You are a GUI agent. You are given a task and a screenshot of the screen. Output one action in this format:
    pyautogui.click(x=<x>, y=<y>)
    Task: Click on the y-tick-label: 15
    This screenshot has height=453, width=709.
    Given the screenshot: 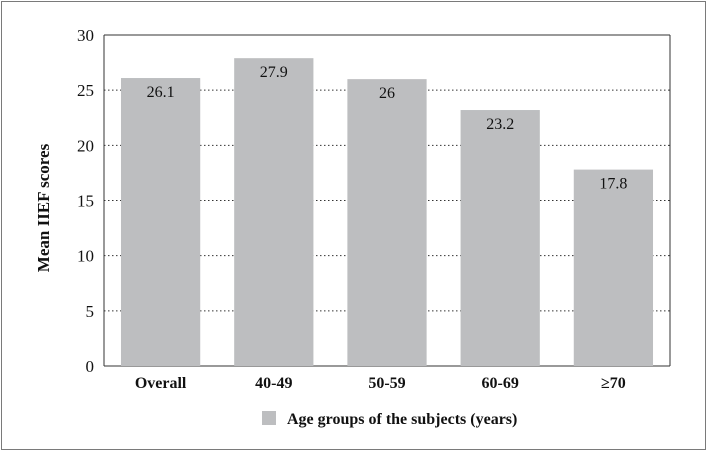 What is the action you would take?
    pyautogui.click(x=85, y=201)
    